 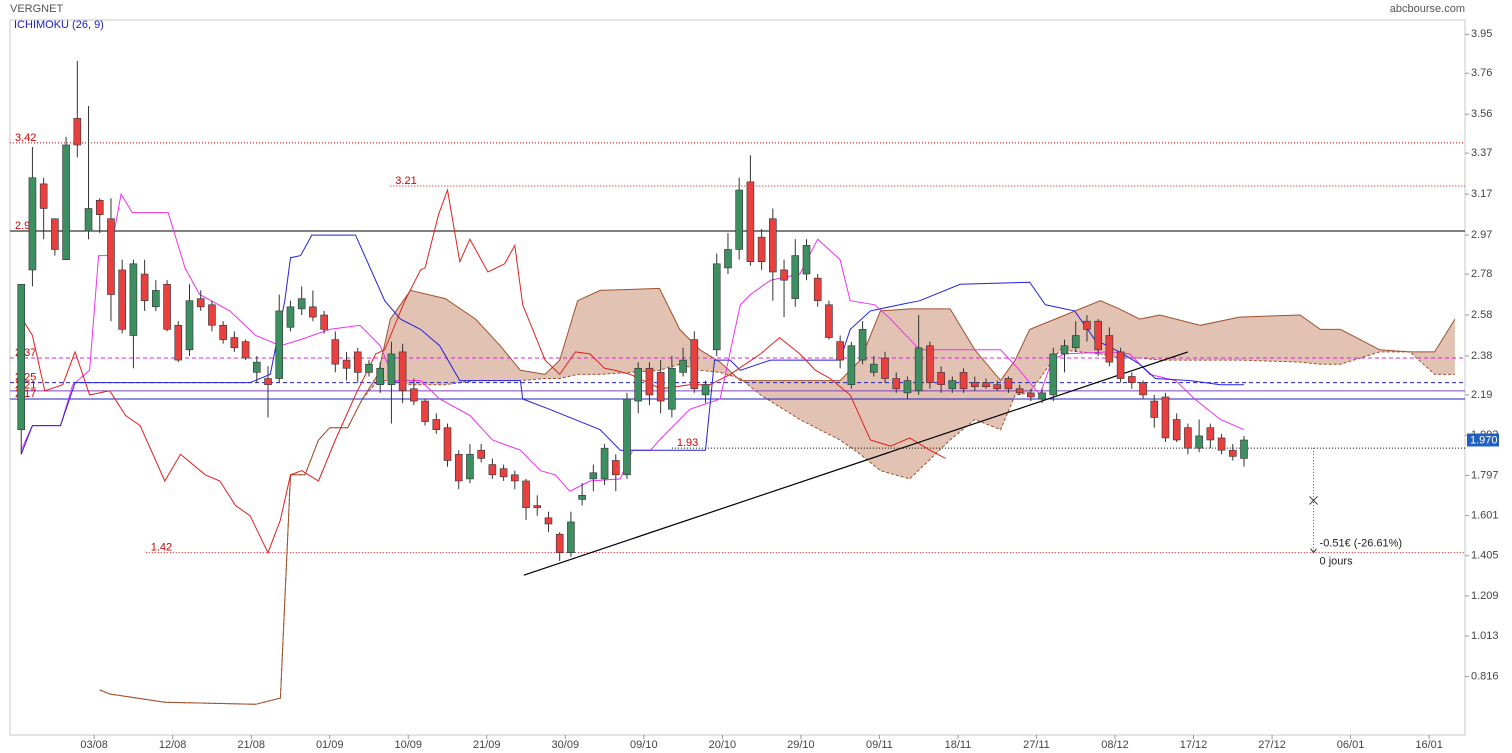 I want to click on level-label: 3.42, so click(x=25, y=138).